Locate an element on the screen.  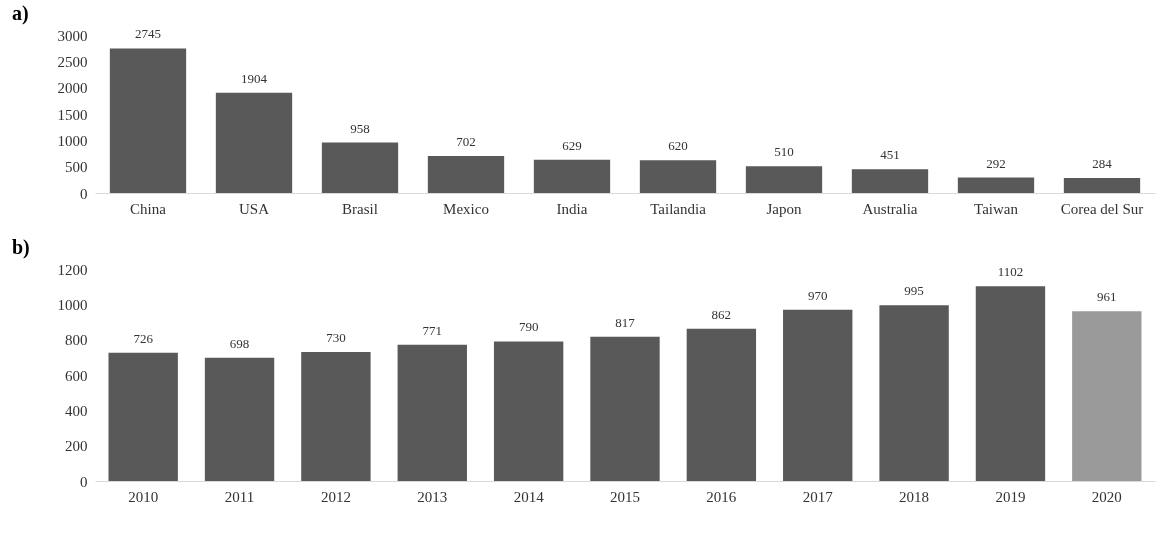
data-label: 730 is located at coordinates (336, 338).